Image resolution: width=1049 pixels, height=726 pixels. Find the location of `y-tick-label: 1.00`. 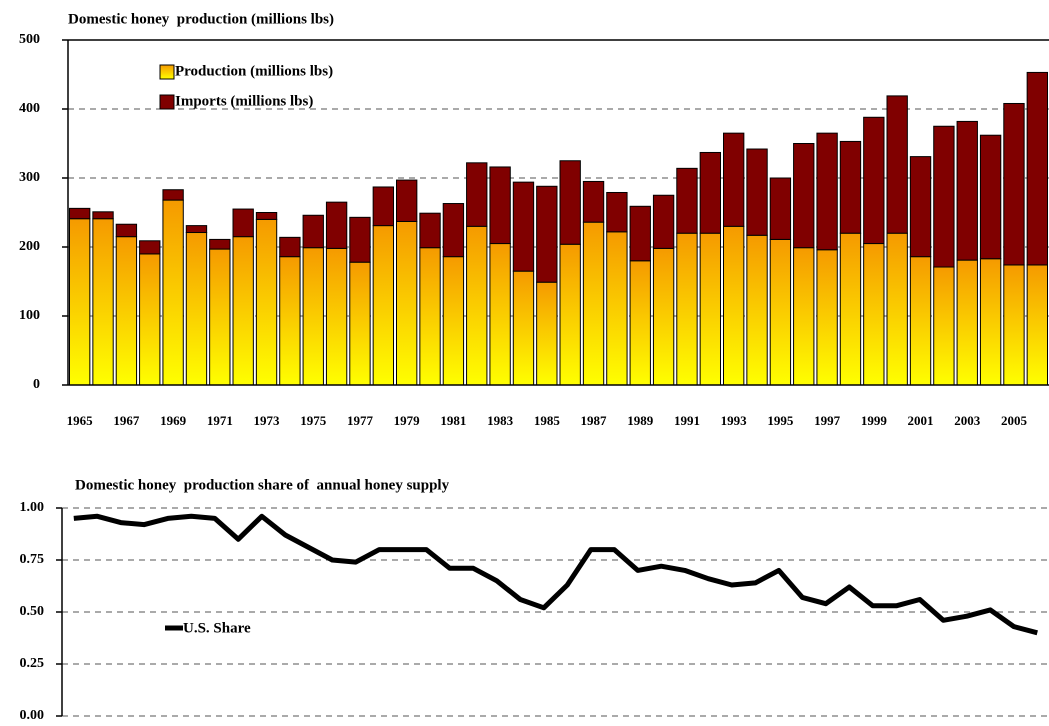

y-tick-label: 1.00 is located at coordinates (32, 507).